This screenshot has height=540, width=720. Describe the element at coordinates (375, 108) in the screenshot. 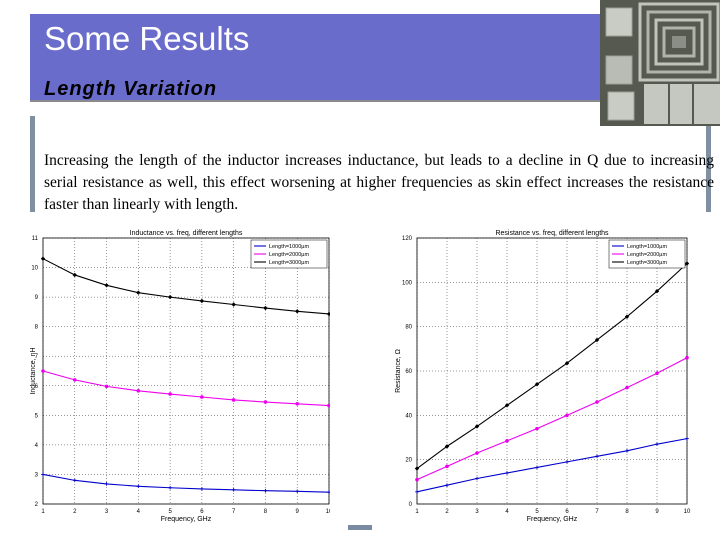

I see `divider` at that location.